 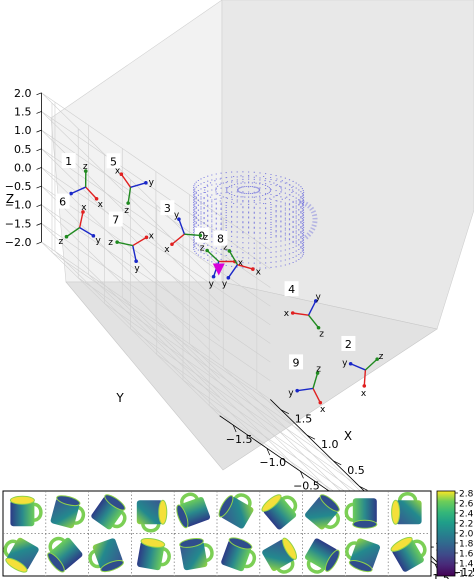 What do you see at coordinates (23, 130) in the screenshot?
I see `z-tick-label: 1.0` at bounding box center [23, 130].